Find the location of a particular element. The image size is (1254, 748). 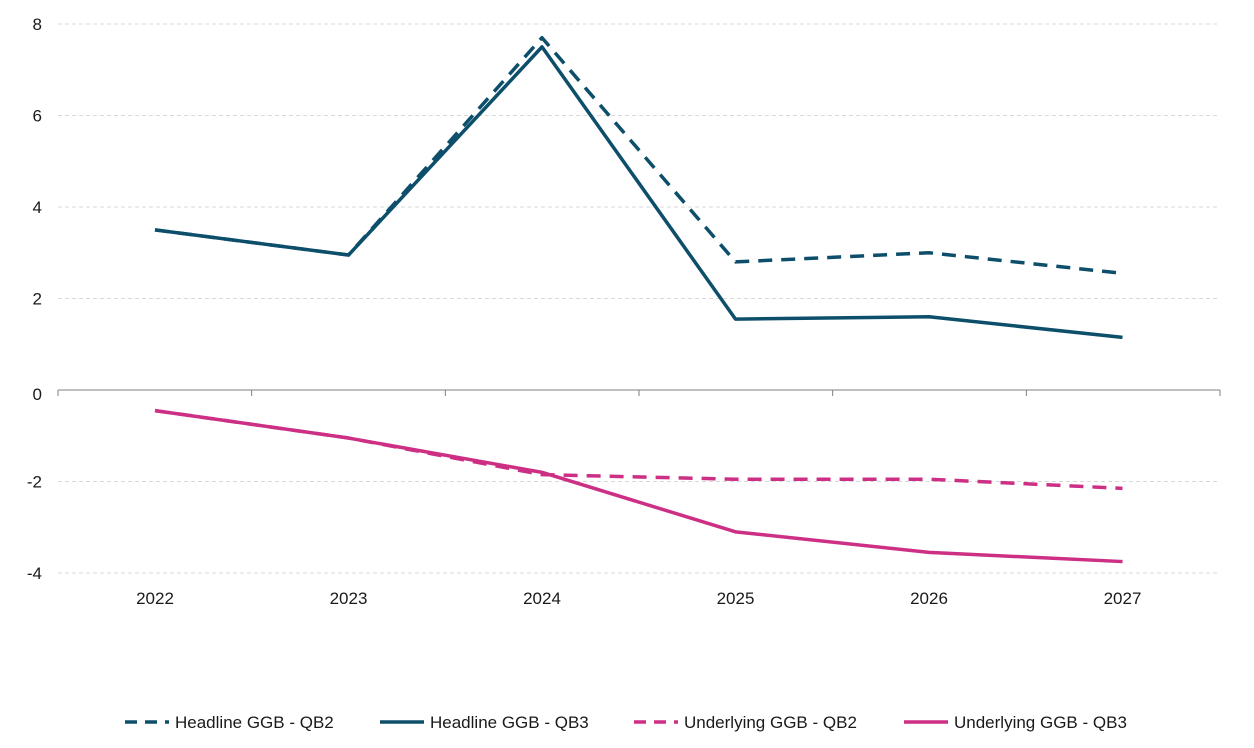

legend-item: Headline GGB - QB2 is located at coordinates (229, 722).